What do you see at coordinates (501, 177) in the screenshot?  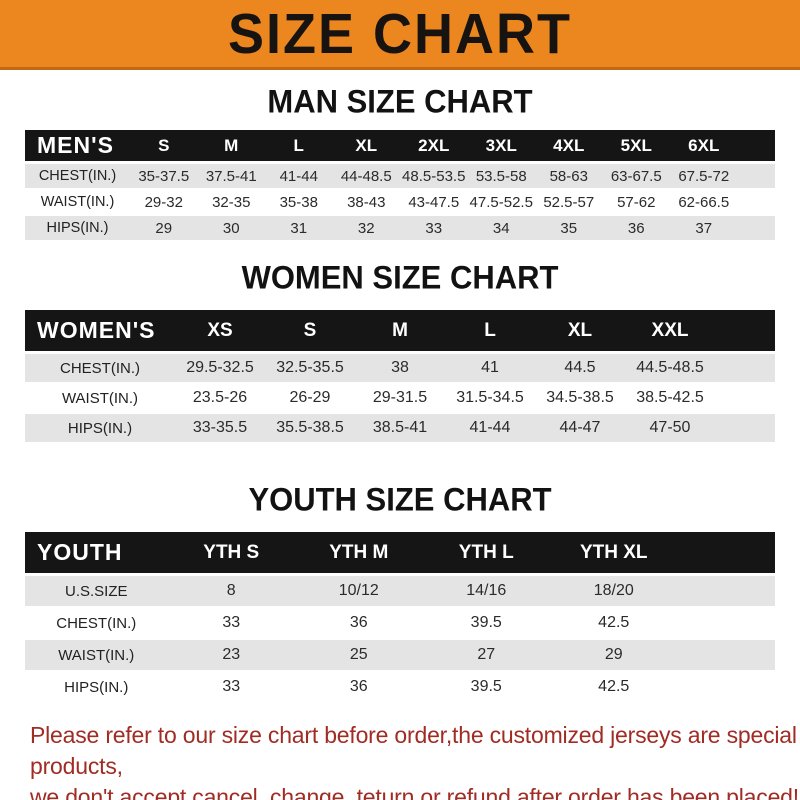 I see `size-value-cell: 53.5-58` at bounding box center [501, 177].